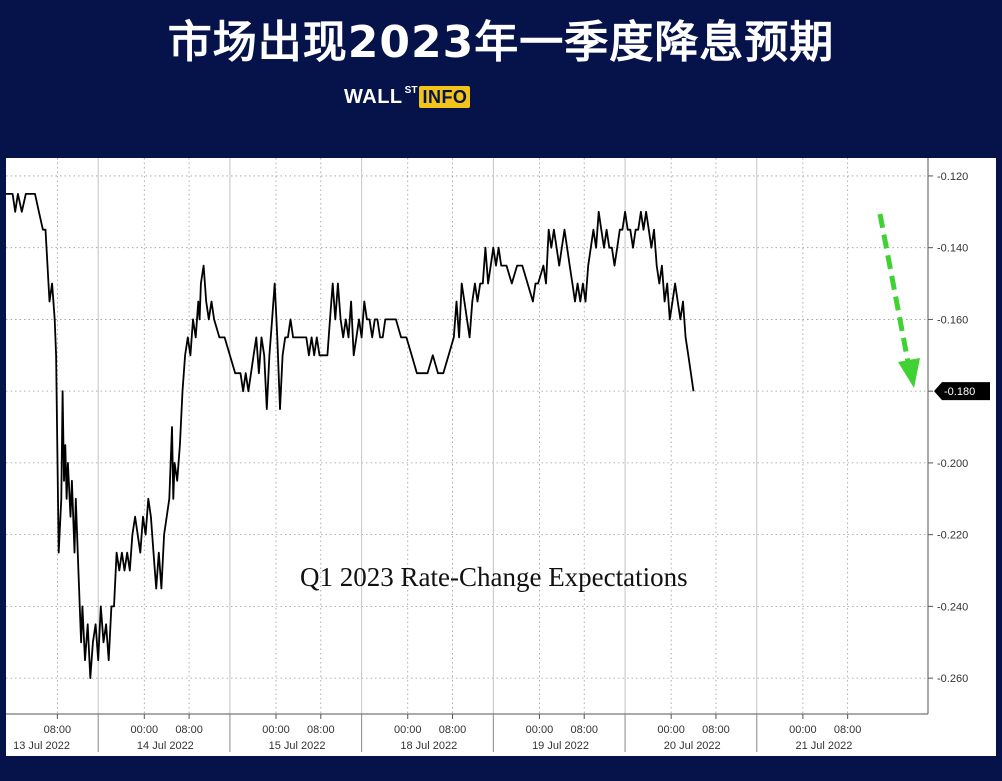  Describe the element at coordinates (952, 679) in the screenshot. I see `y-tick-label: -0.260` at that location.